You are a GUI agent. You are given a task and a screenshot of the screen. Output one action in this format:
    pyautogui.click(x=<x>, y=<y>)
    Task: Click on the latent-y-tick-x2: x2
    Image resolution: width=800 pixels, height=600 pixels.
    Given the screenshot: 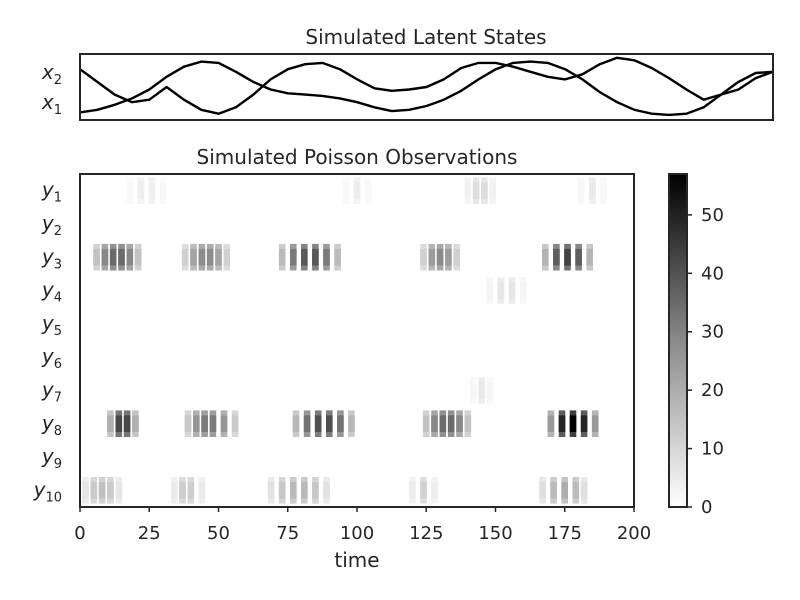 What is the action you would take?
    pyautogui.click(x=51, y=74)
    